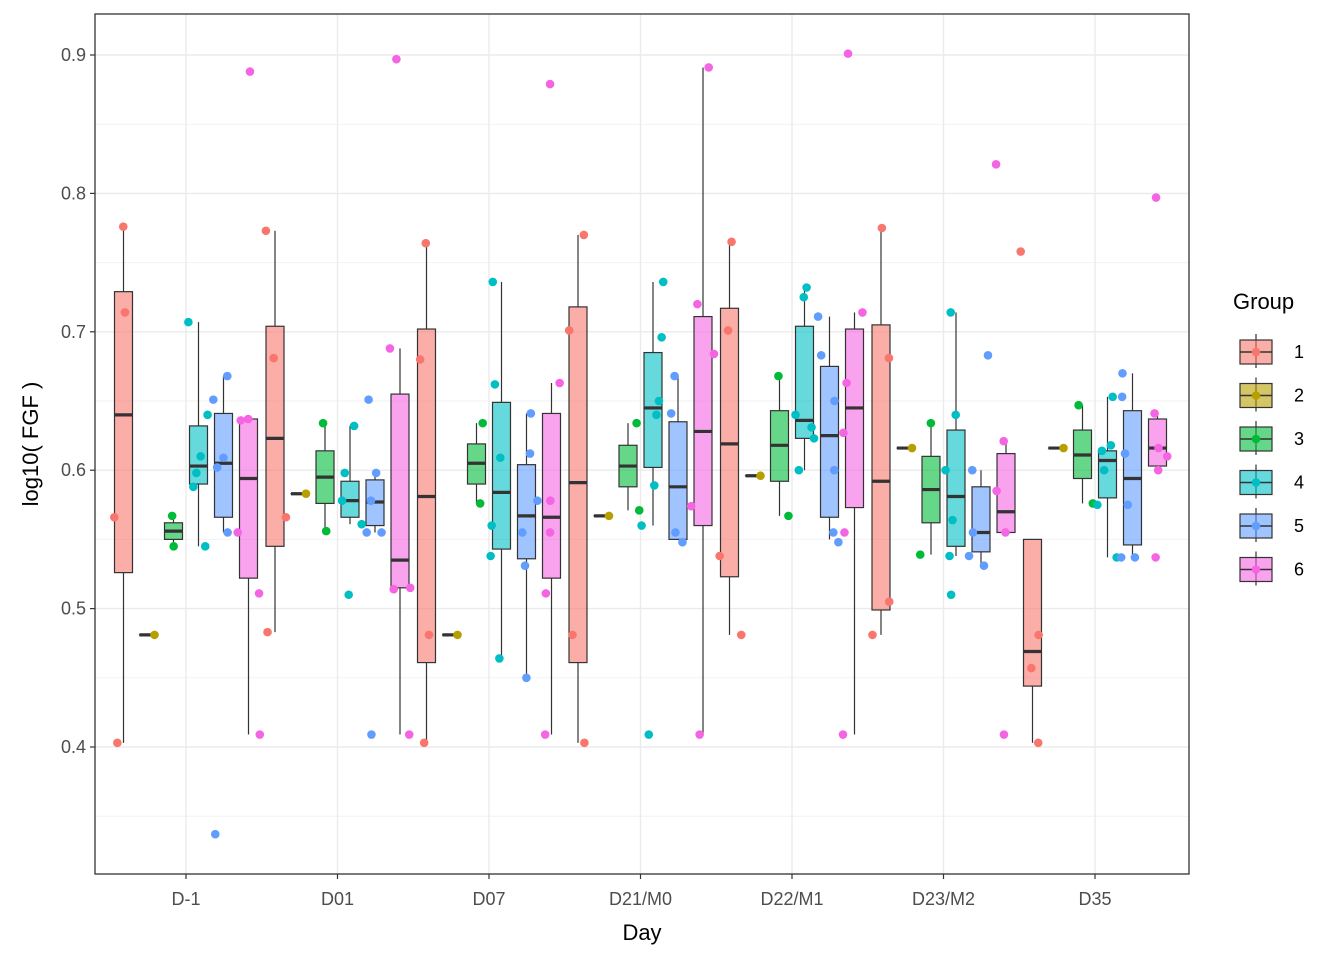  What do you see at coordinates (641, 932) in the screenshot?
I see `x-axis-title: Day` at bounding box center [641, 932].